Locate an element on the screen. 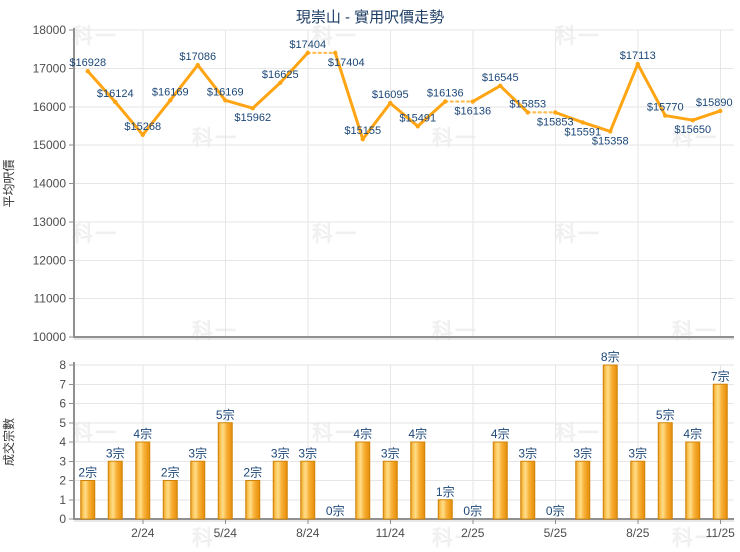 This screenshot has height=552, width=740. price-data-label: $16124 is located at coordinates (115, 94).